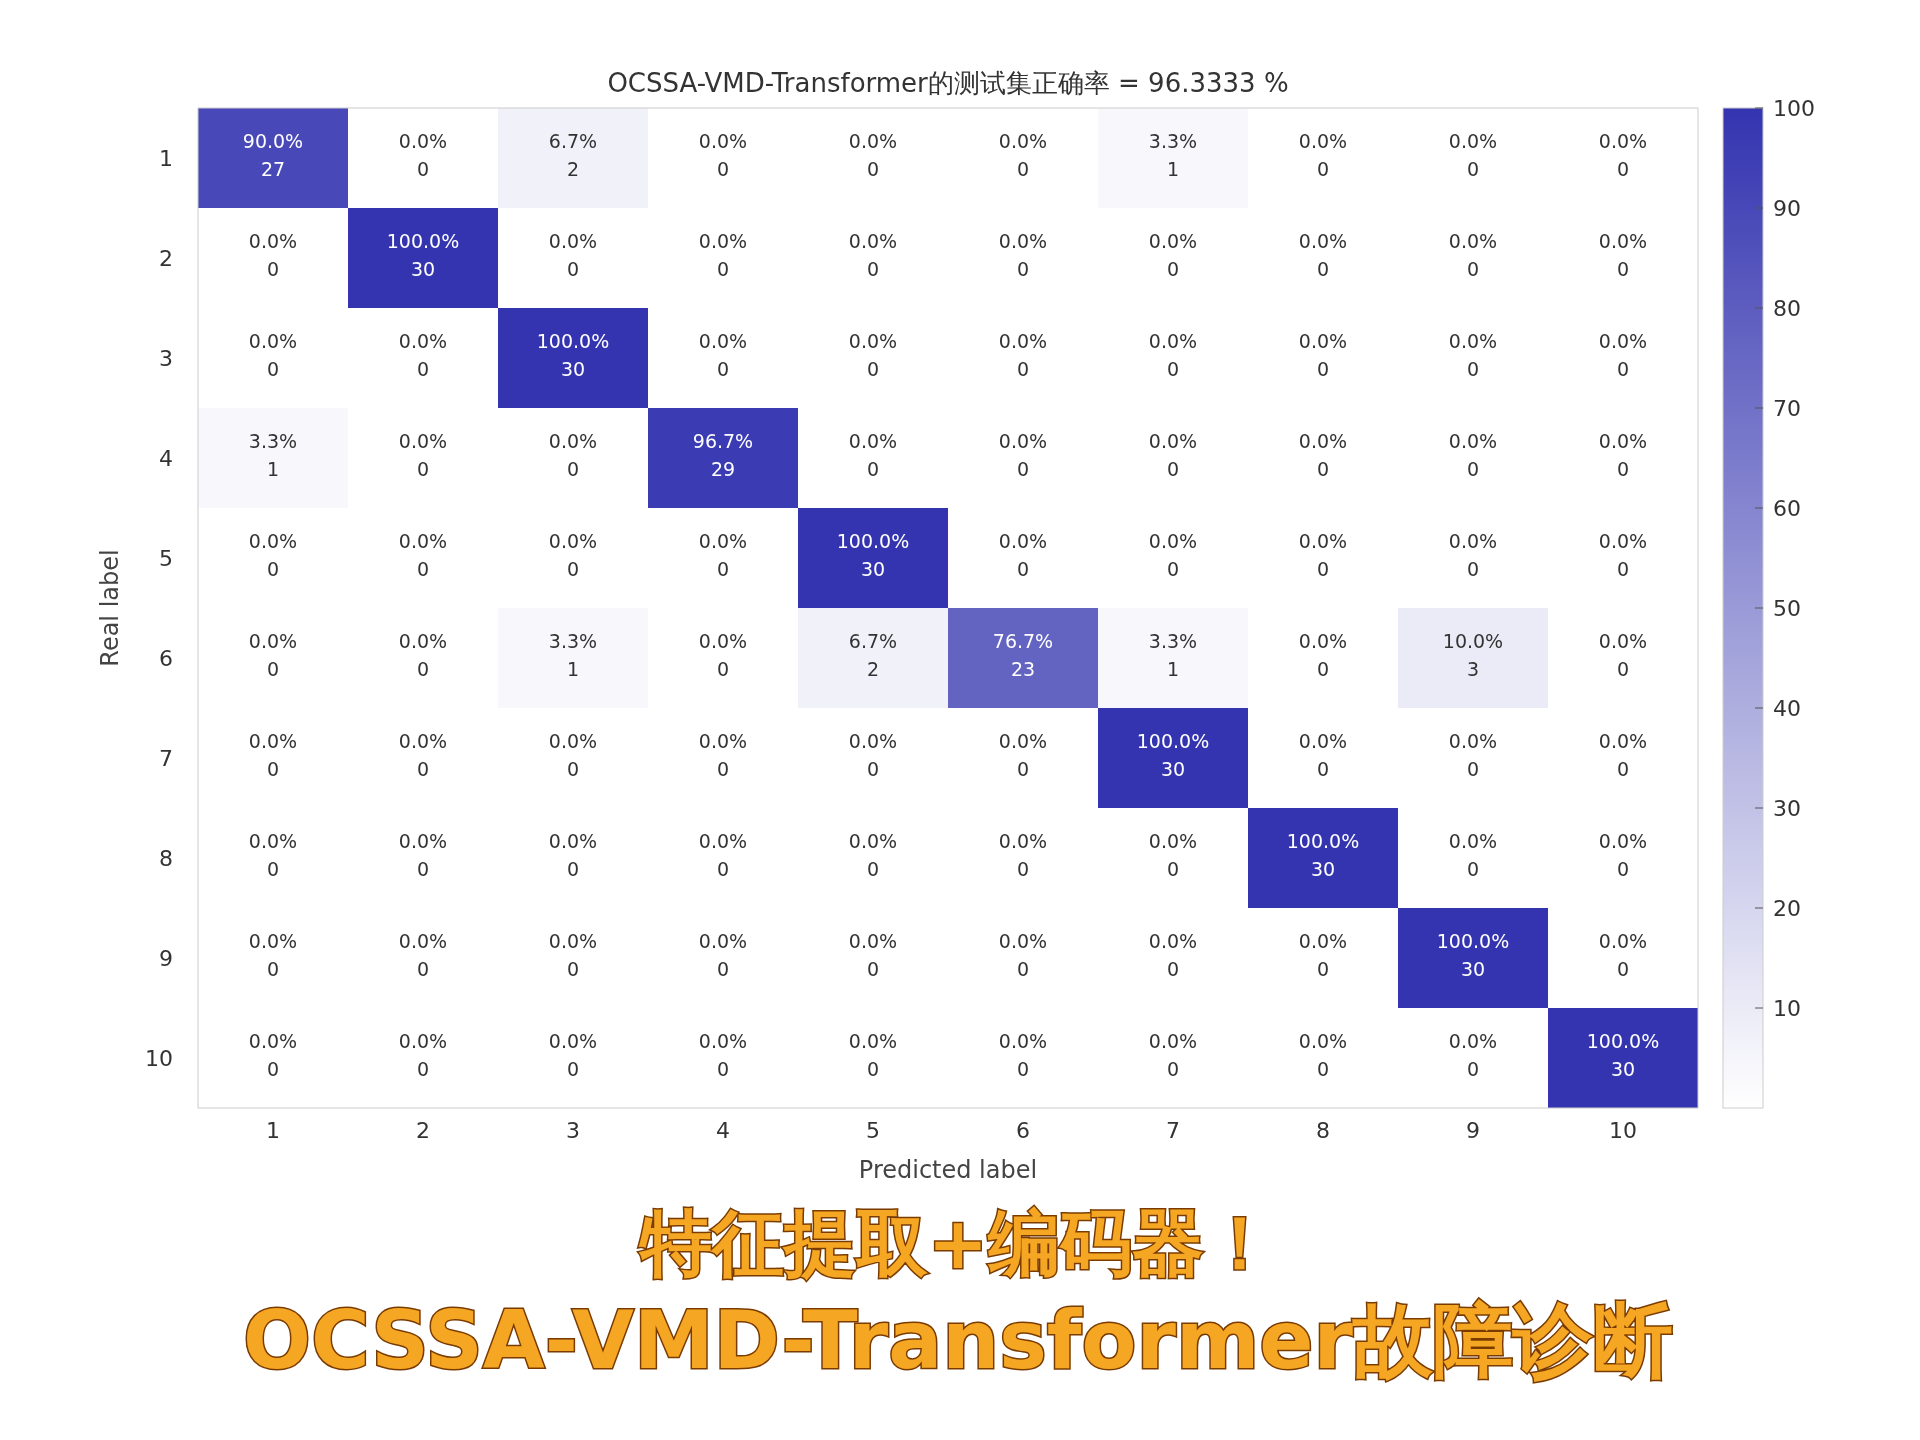 The width and height of the screenshot is (1920, 1440). I want to click on y-tick-label: 4, so click(166, 458).